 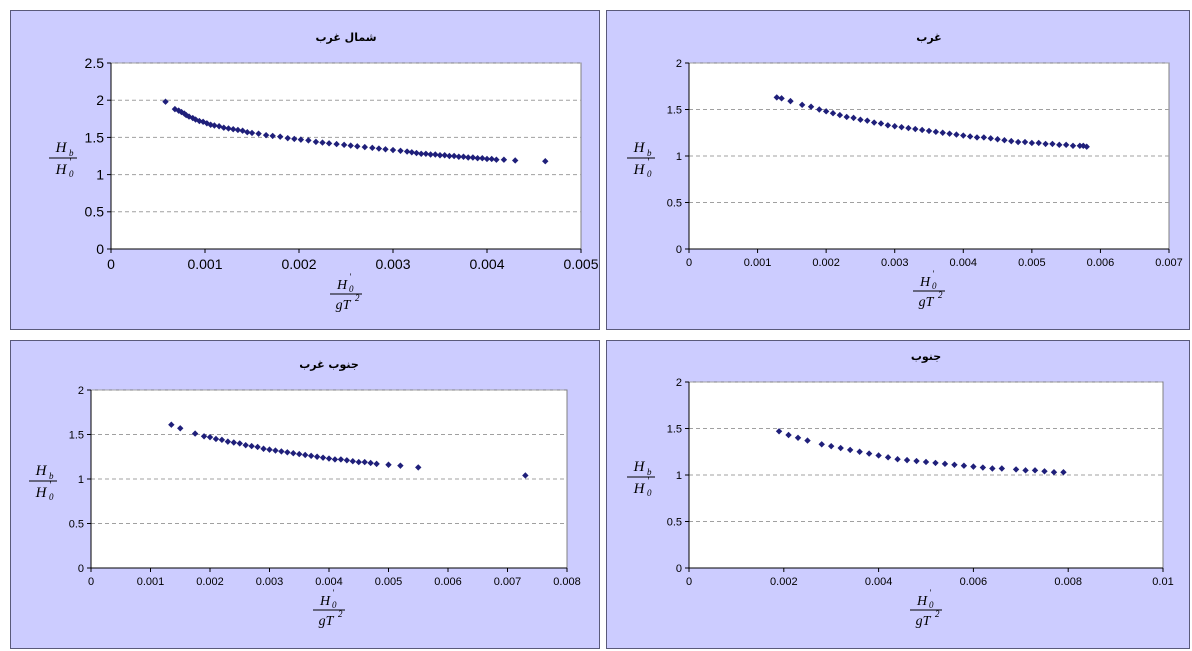 I want to click on x-tick-label: 0.007, so click(x=1169, y=263).